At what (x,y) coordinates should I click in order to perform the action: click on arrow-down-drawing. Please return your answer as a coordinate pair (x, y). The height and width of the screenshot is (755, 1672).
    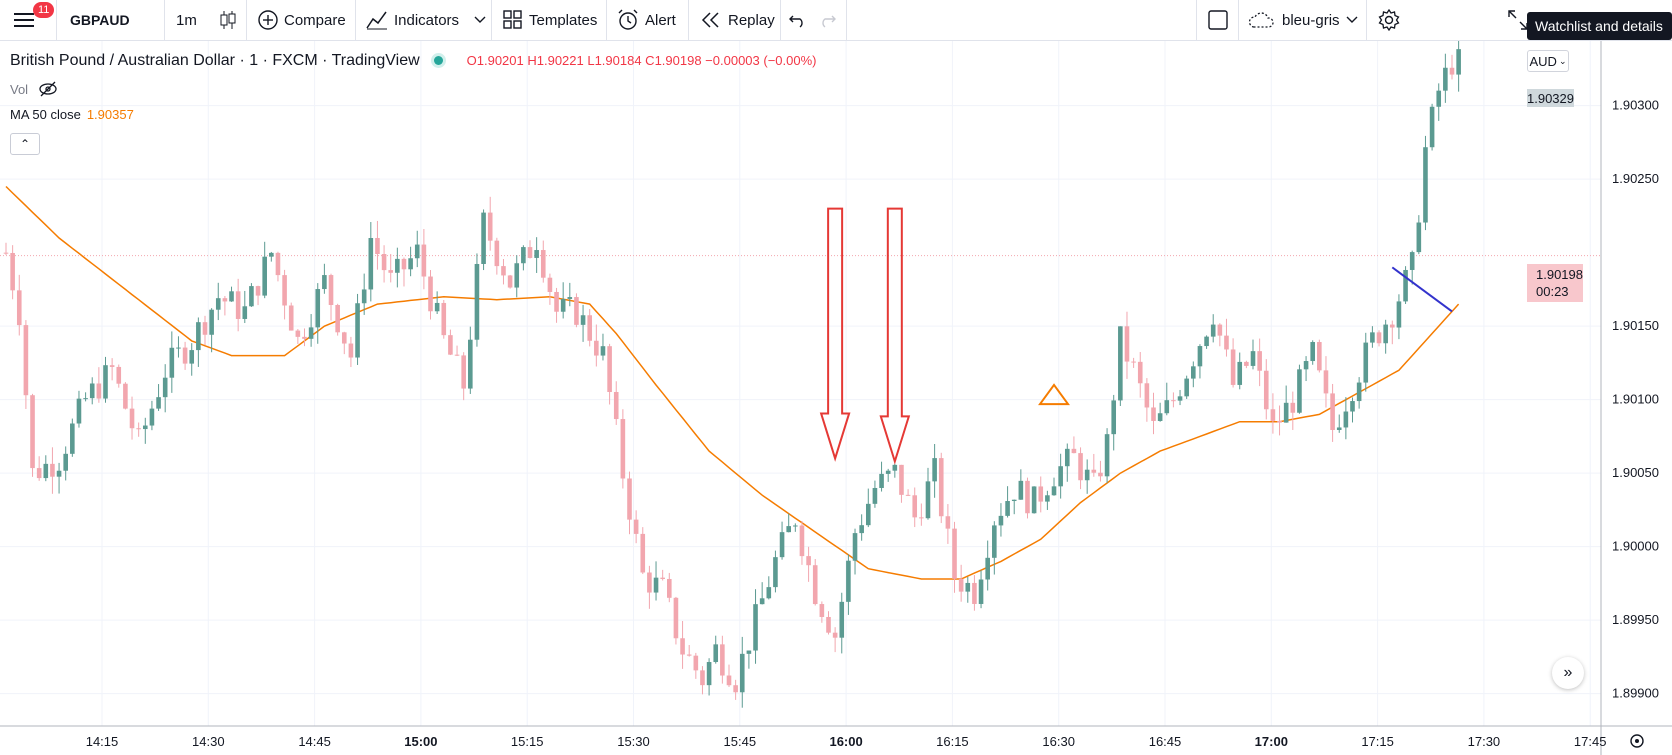
    Looking at the image, I should click on (895, 336).